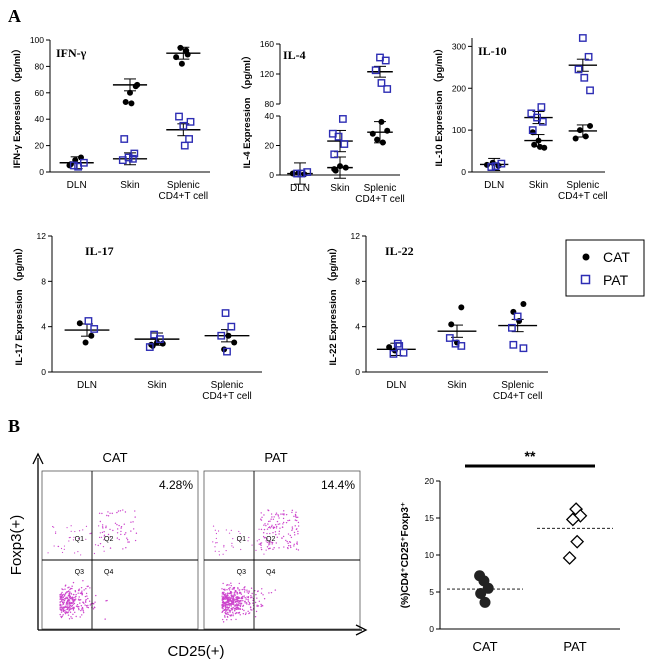 The height and width of the screenshot is (665, 650). I want to click on y-tick-label: 20, so click(40, 146).